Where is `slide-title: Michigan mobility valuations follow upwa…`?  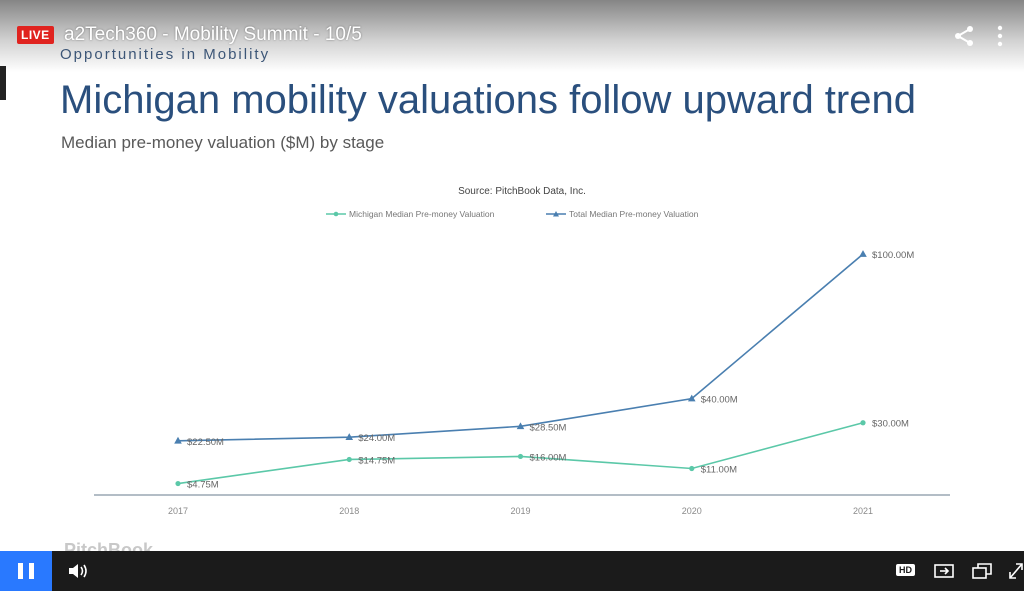 slide-title: Michigan mobility valuations follow upwa… is located at coordinates (488, 100).